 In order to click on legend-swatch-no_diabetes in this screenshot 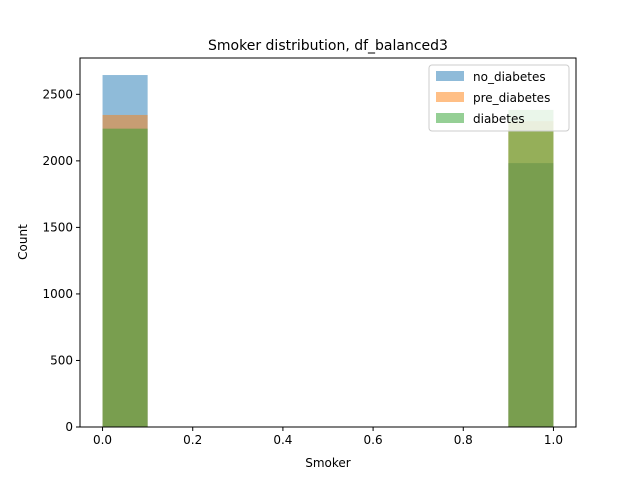, I will do `click(450, 76)`.